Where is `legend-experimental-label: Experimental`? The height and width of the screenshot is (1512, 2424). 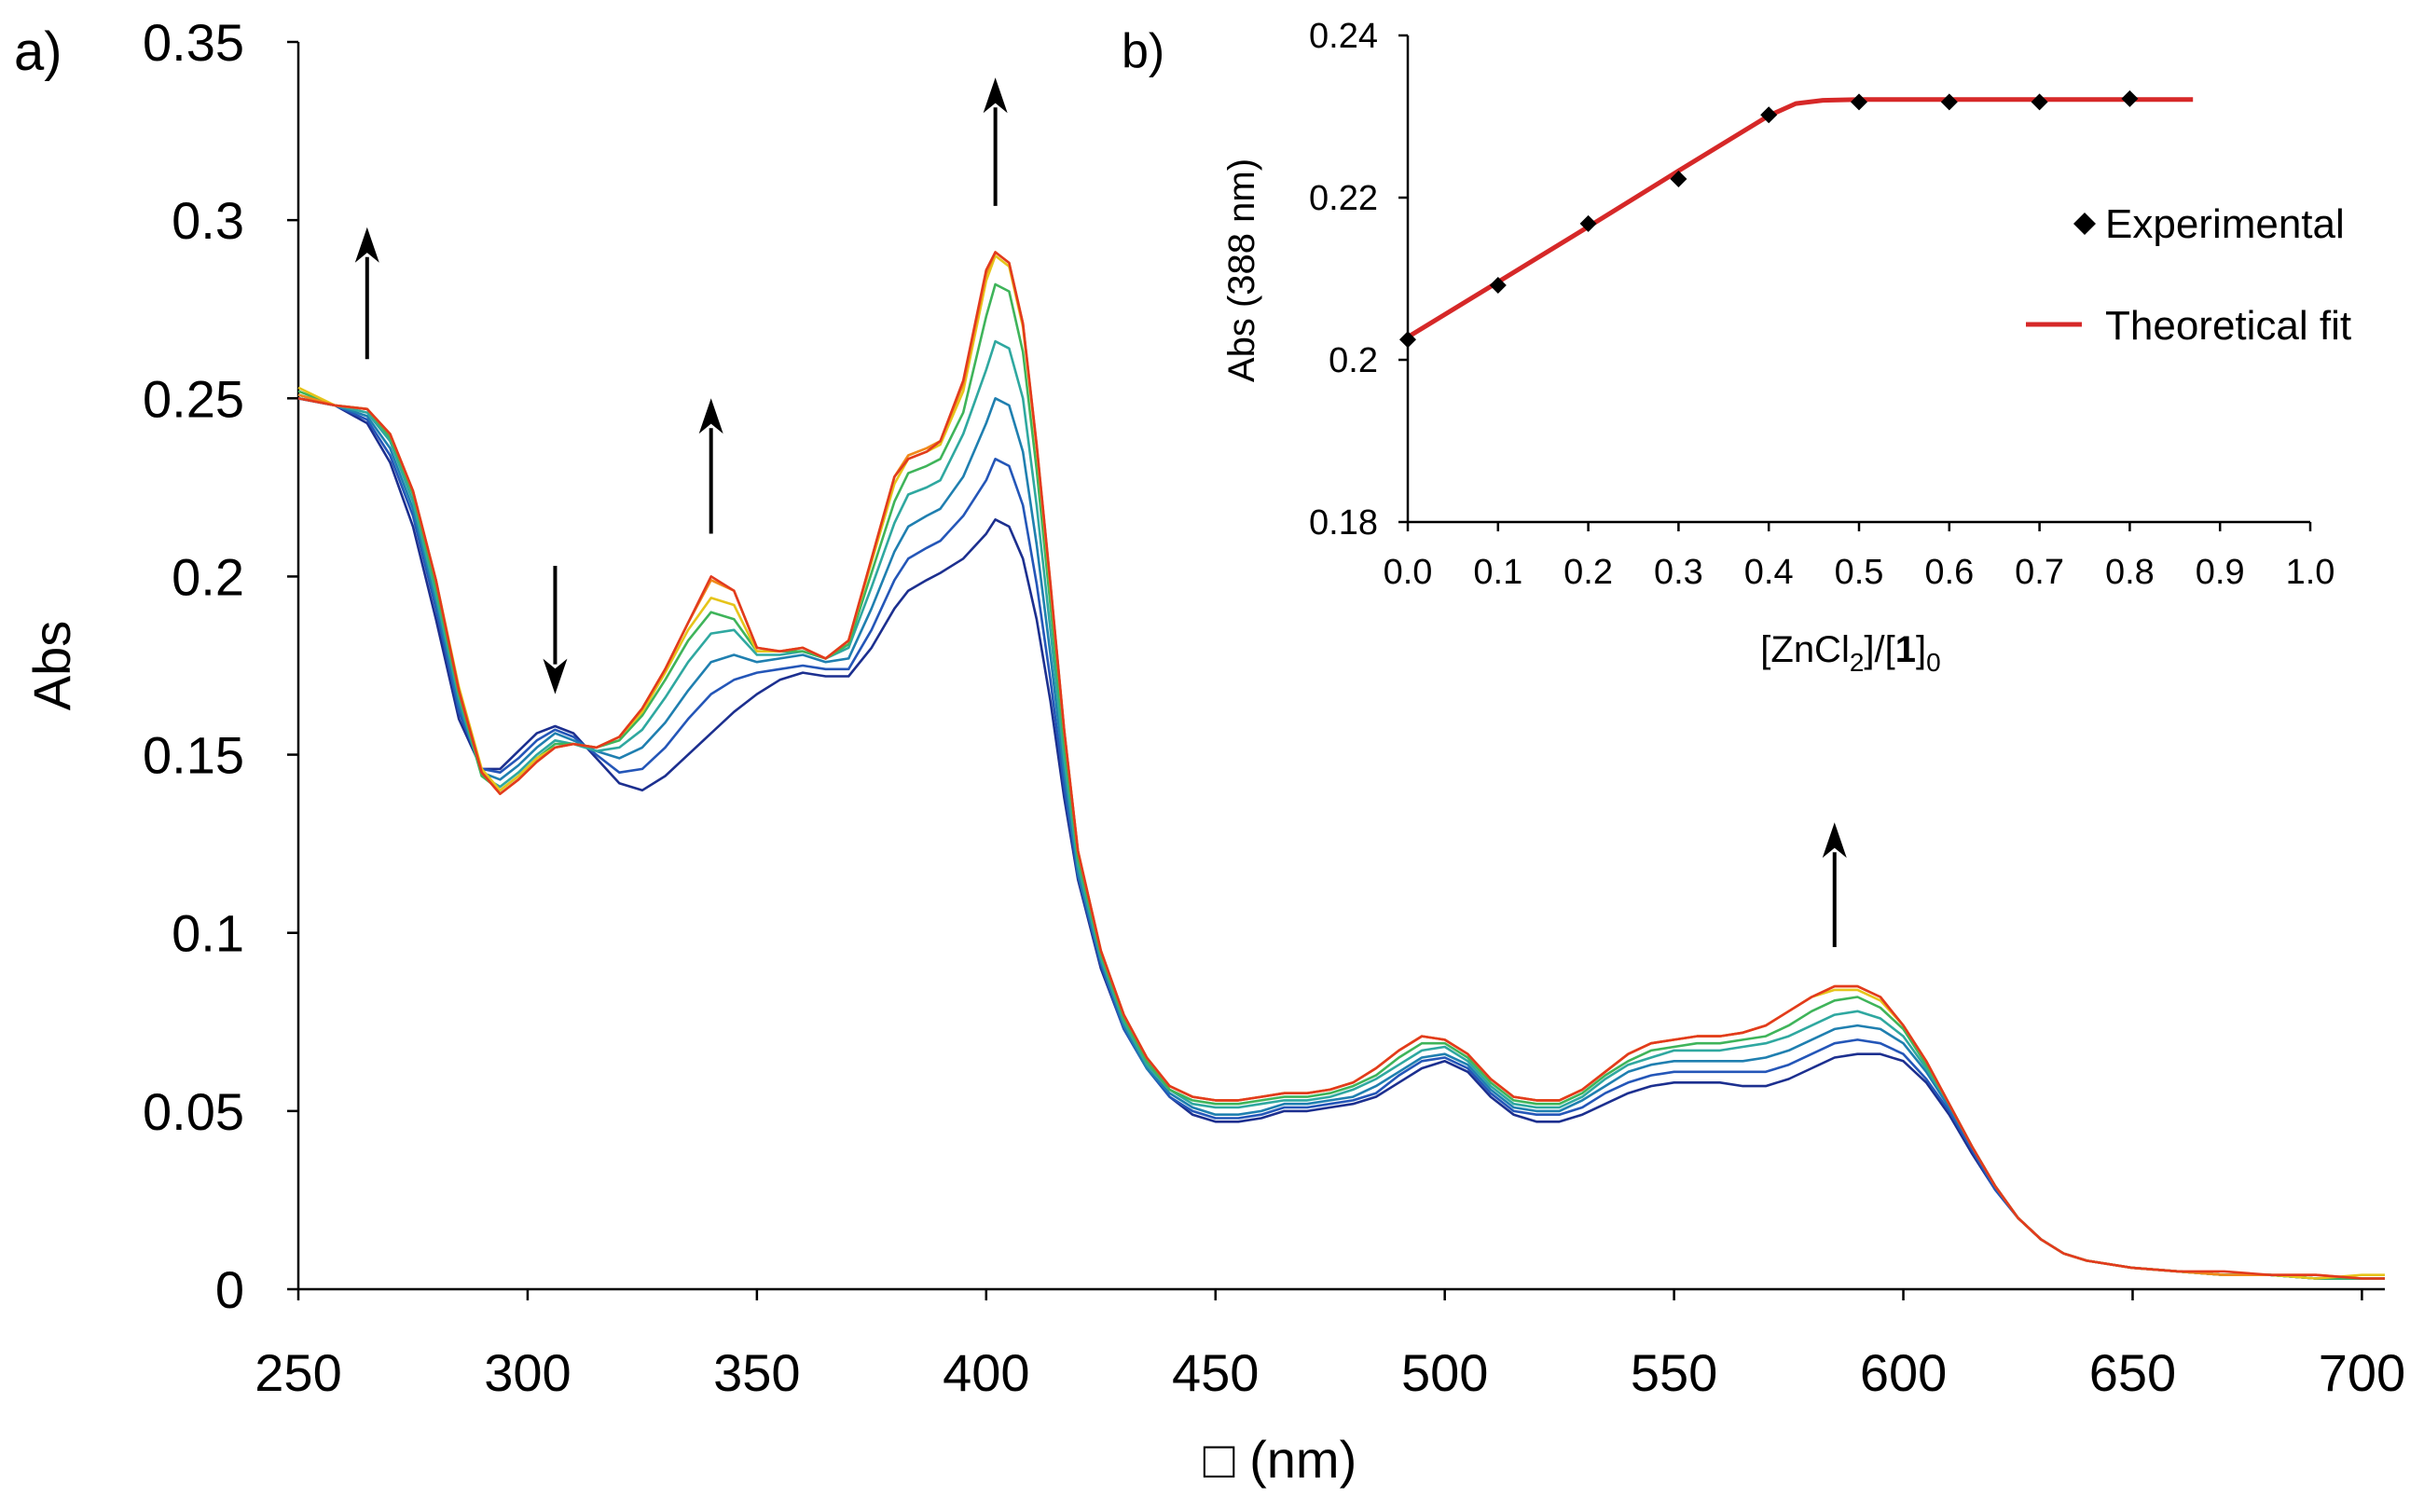
legend-experimental-label: Experimental is located at coordinates (2225, 224).